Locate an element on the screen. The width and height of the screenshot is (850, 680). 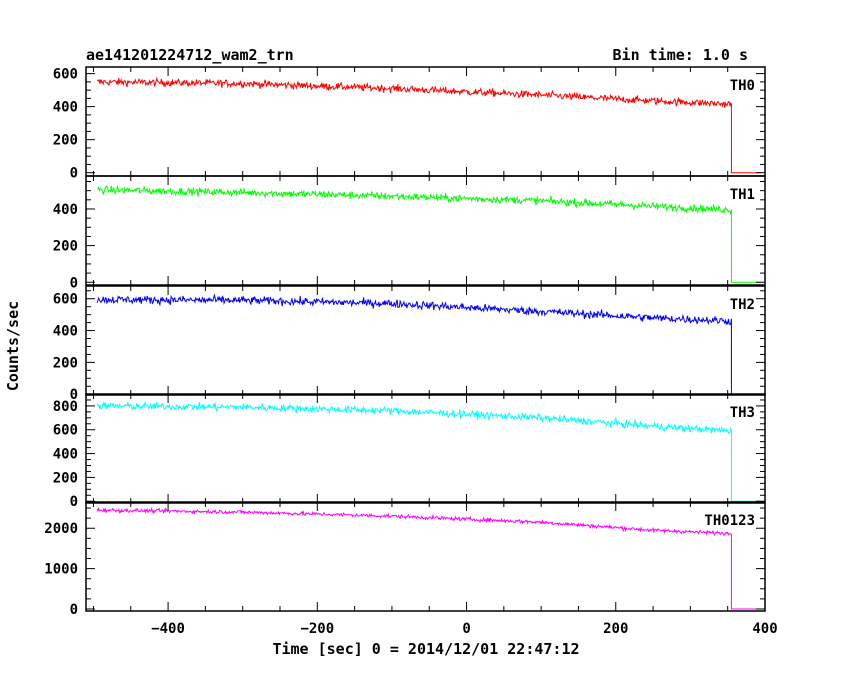
x-tick-label: −400 is located at coordinates (168, 629).